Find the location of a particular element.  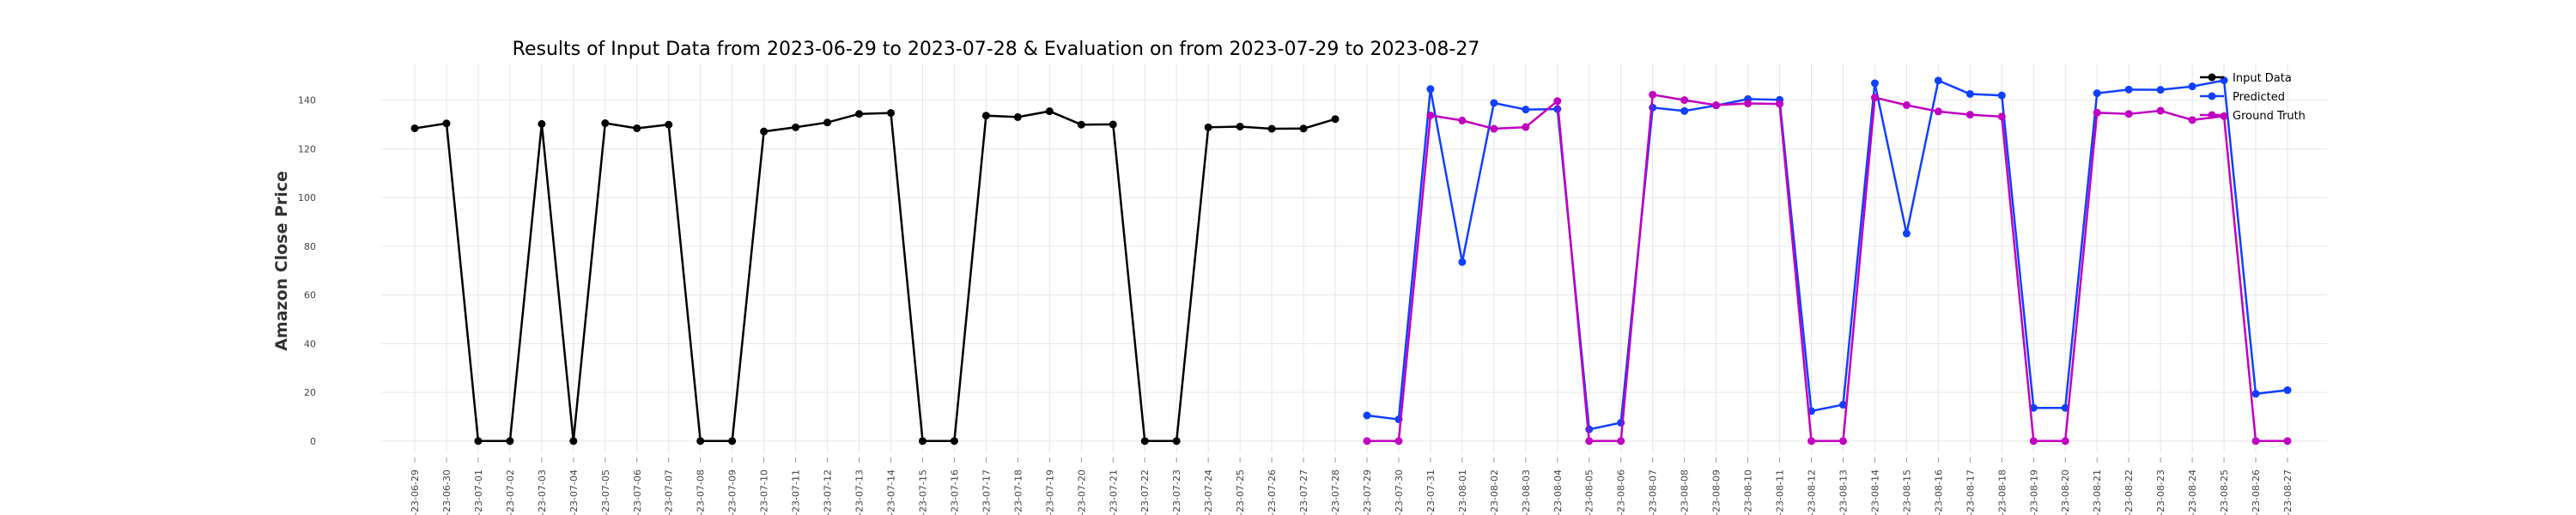

legend-label: Input Data is located at coordinates (2262, 78).